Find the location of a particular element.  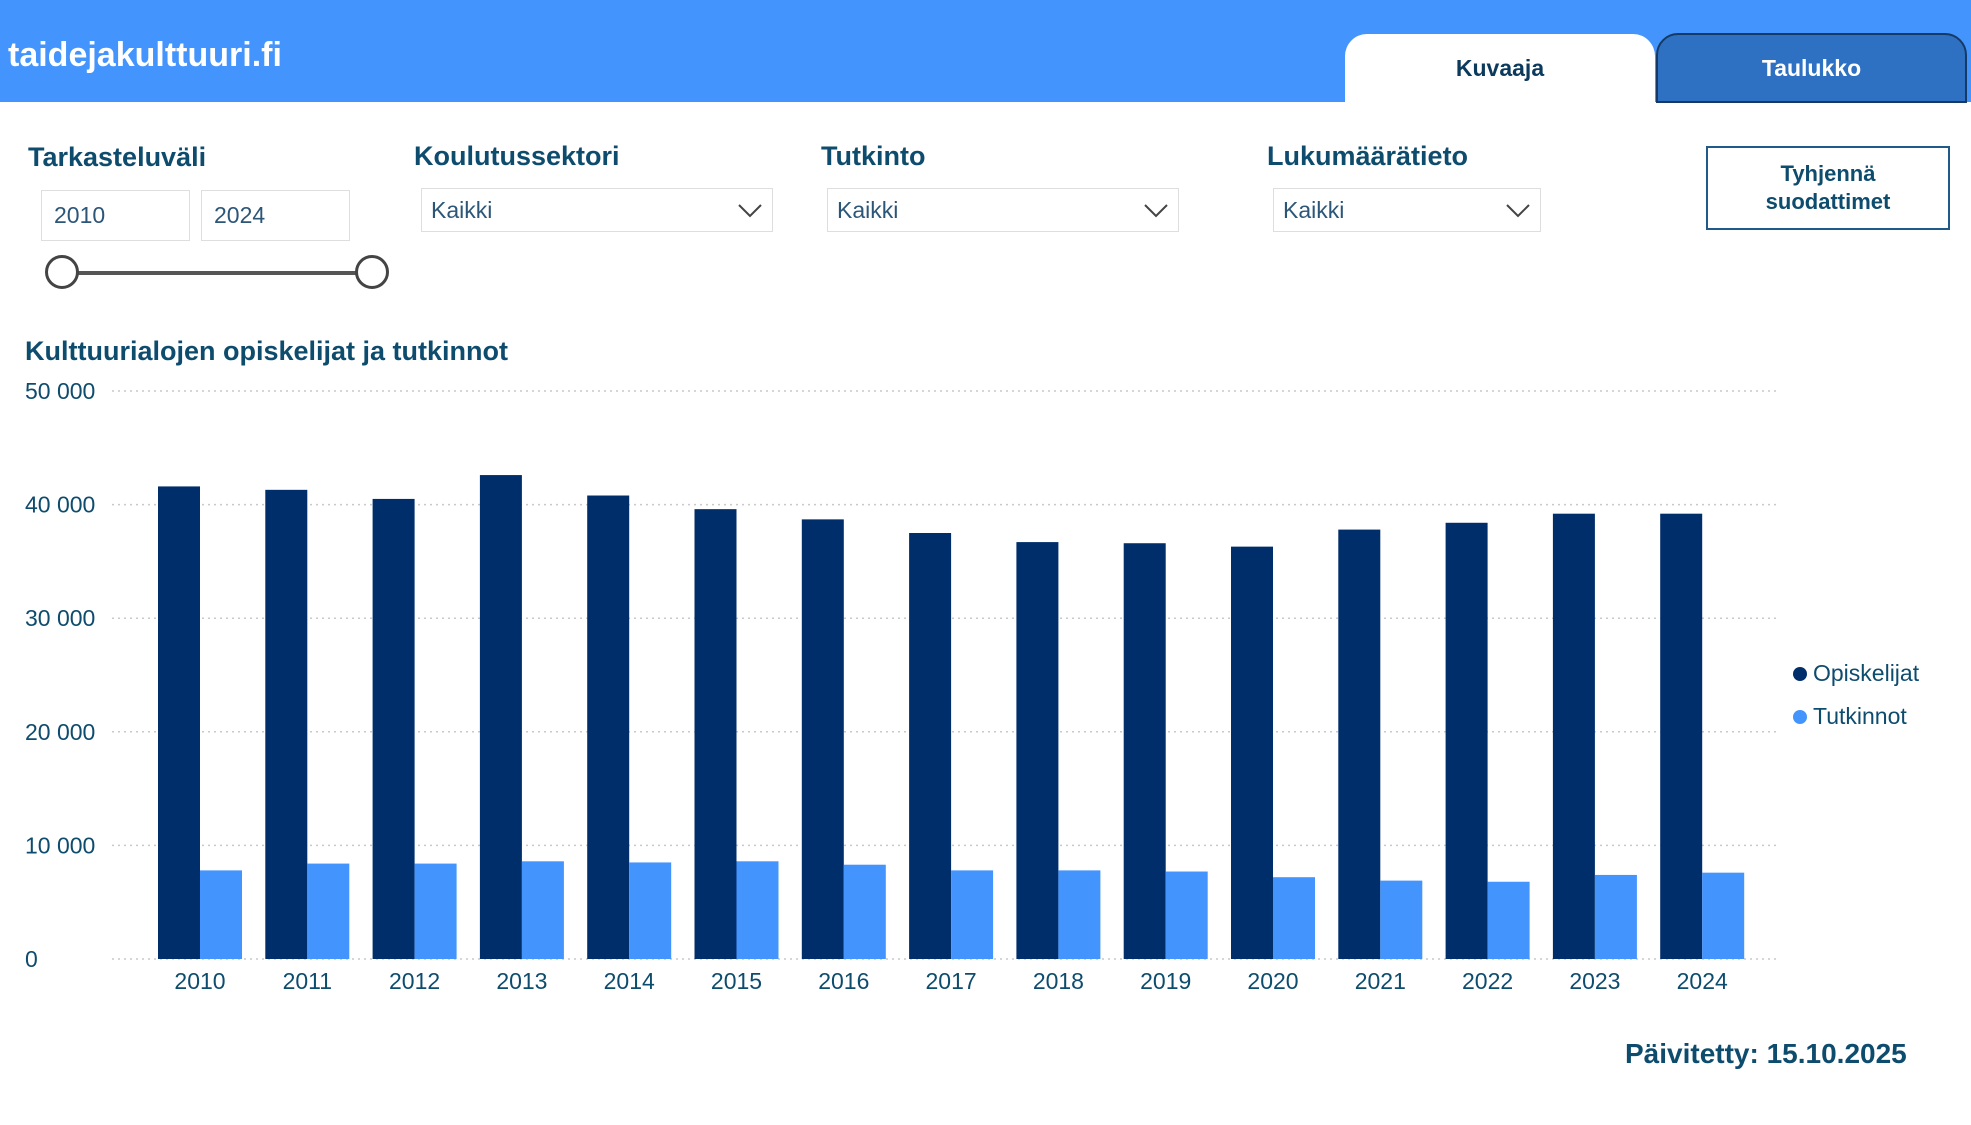

count-info-dropdown-value: Kaikki is located at coordinates (1314, 210).